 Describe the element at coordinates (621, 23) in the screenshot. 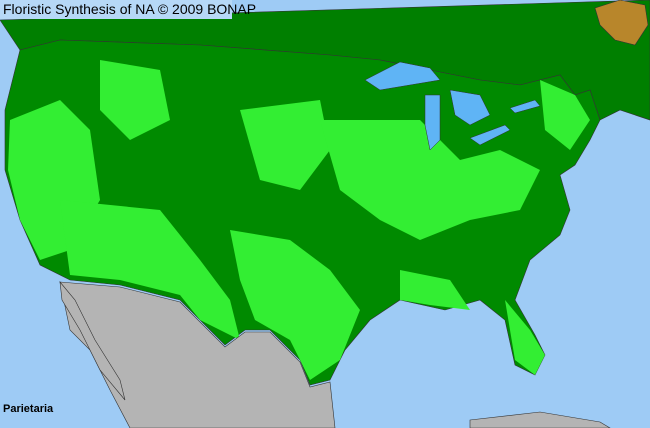

I see `non-native-region` at that location.